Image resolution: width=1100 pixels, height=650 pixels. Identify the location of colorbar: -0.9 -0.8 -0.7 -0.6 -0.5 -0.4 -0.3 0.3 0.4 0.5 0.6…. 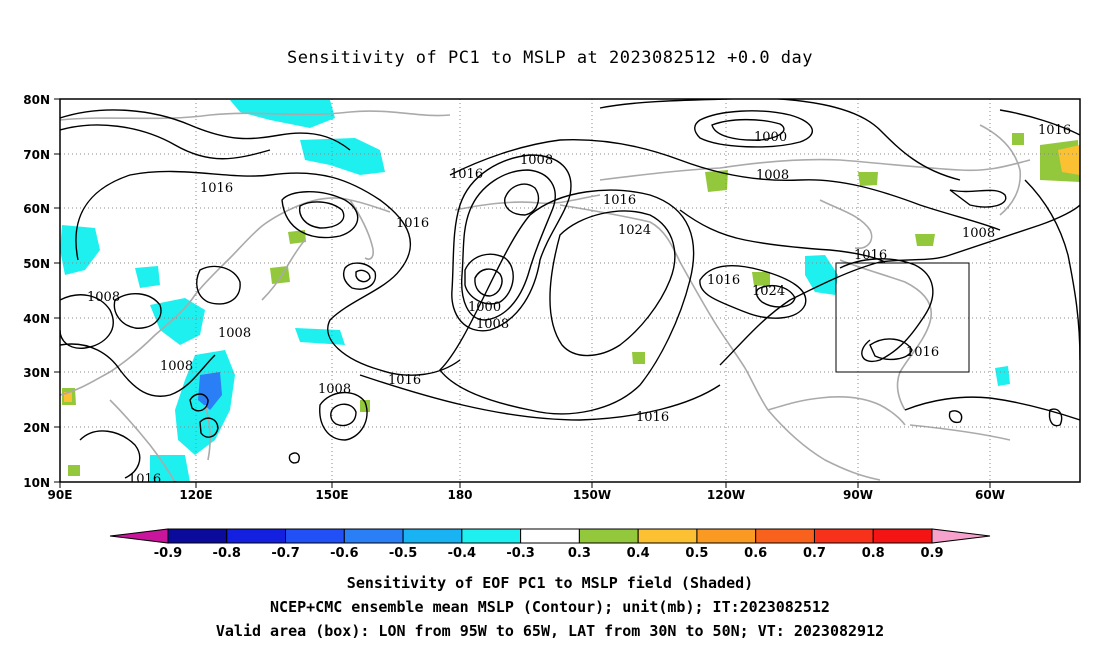
(550, 544).